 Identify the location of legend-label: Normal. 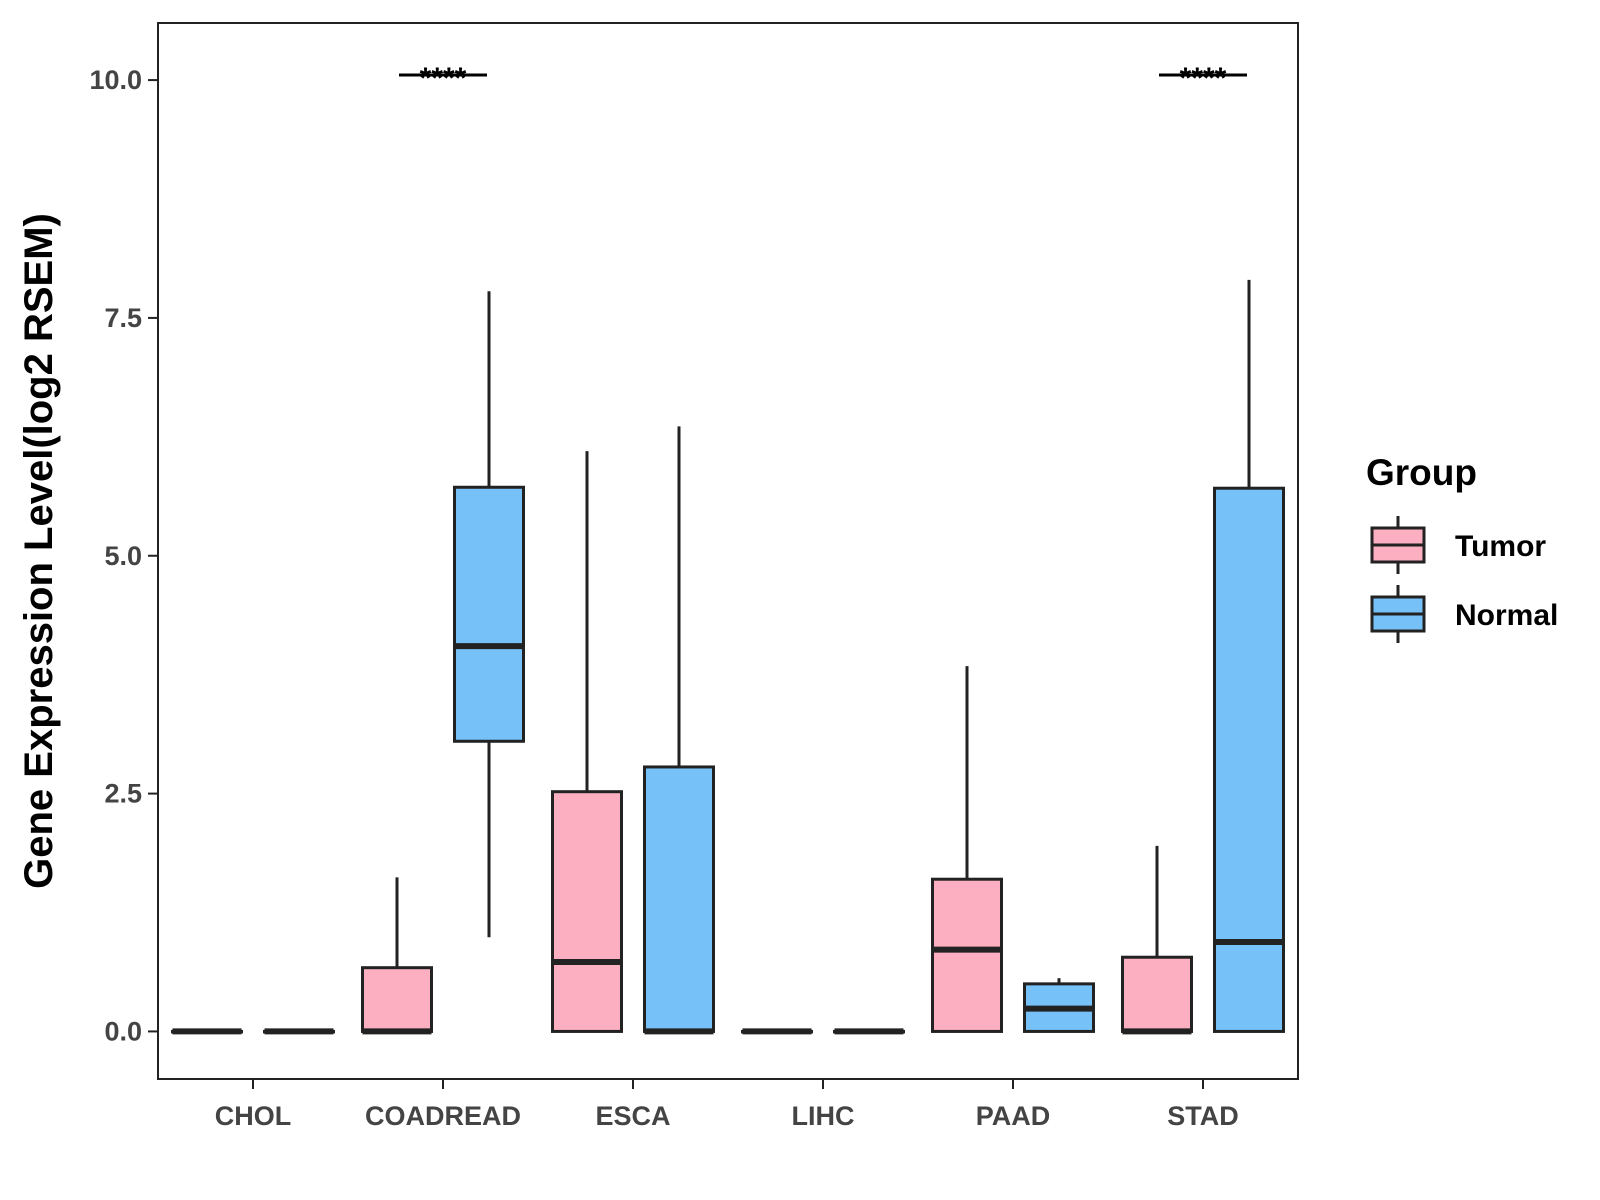
(1506, 615).